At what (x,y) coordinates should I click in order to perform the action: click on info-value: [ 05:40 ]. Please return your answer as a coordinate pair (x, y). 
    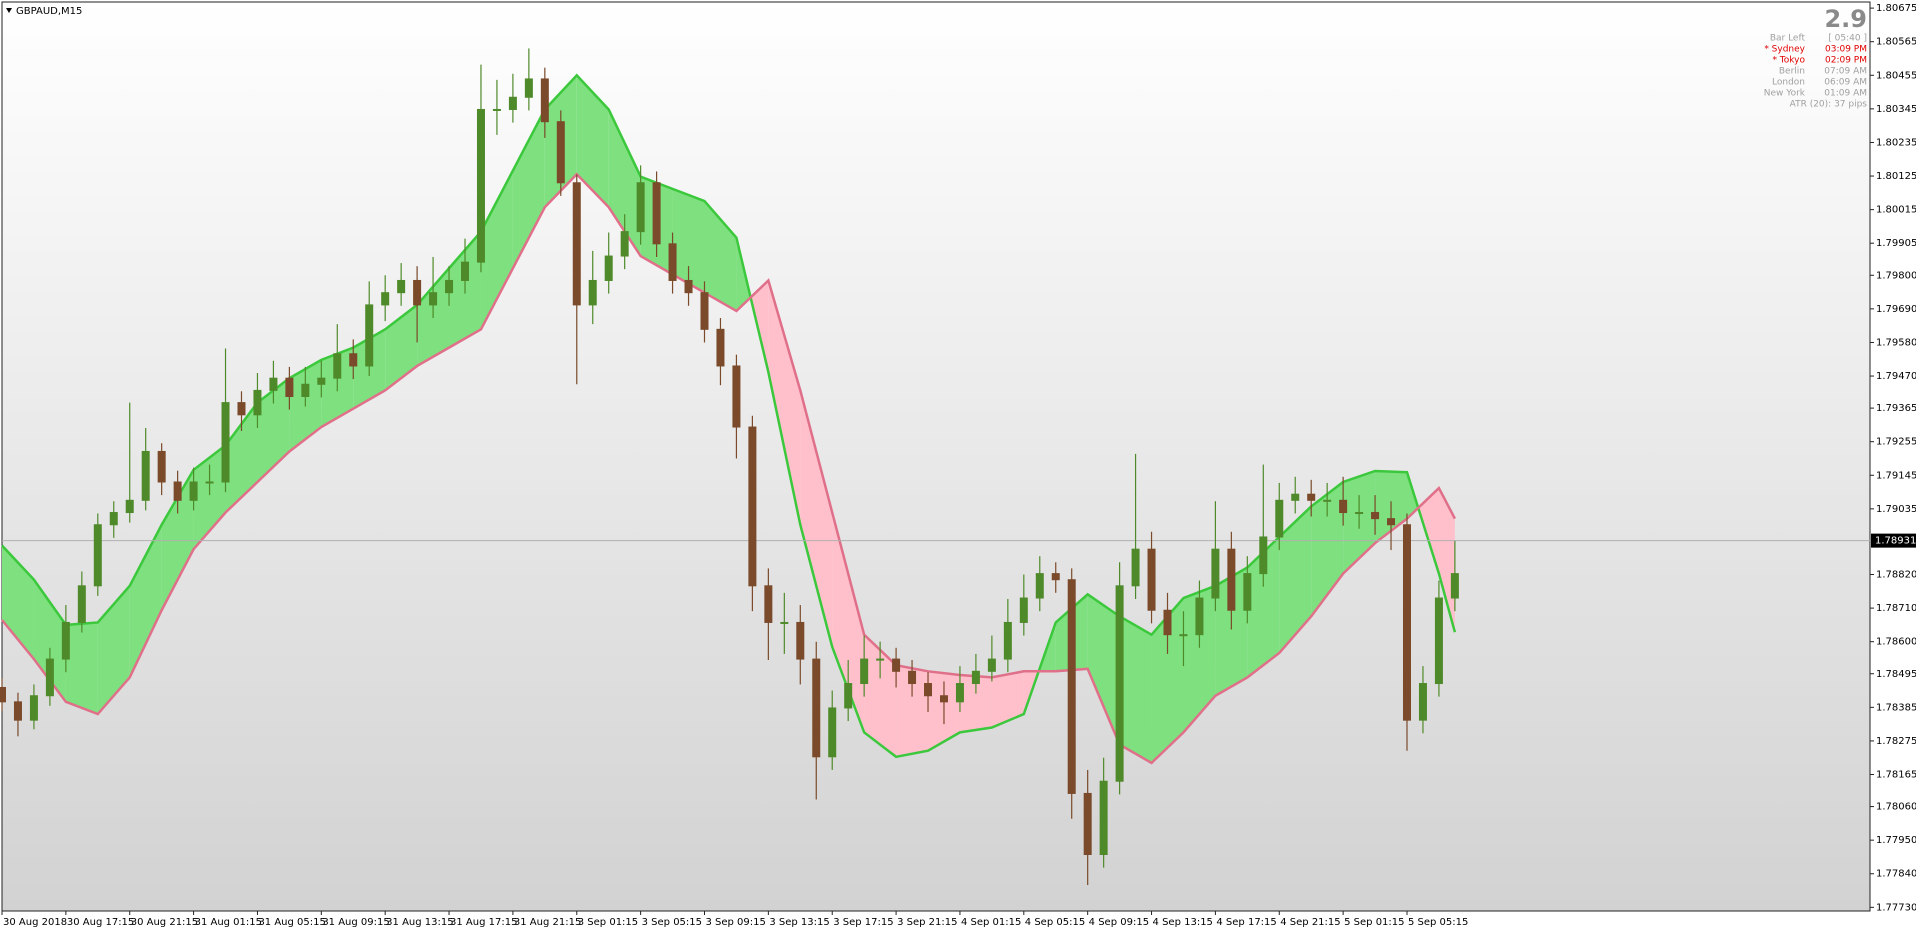
    Looking at the image, I should click on (1847, 39).